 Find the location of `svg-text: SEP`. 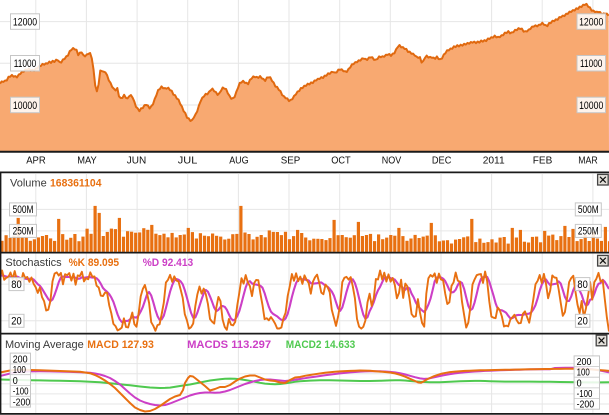

svg-text: SEP is located at coordinates (291, 160).